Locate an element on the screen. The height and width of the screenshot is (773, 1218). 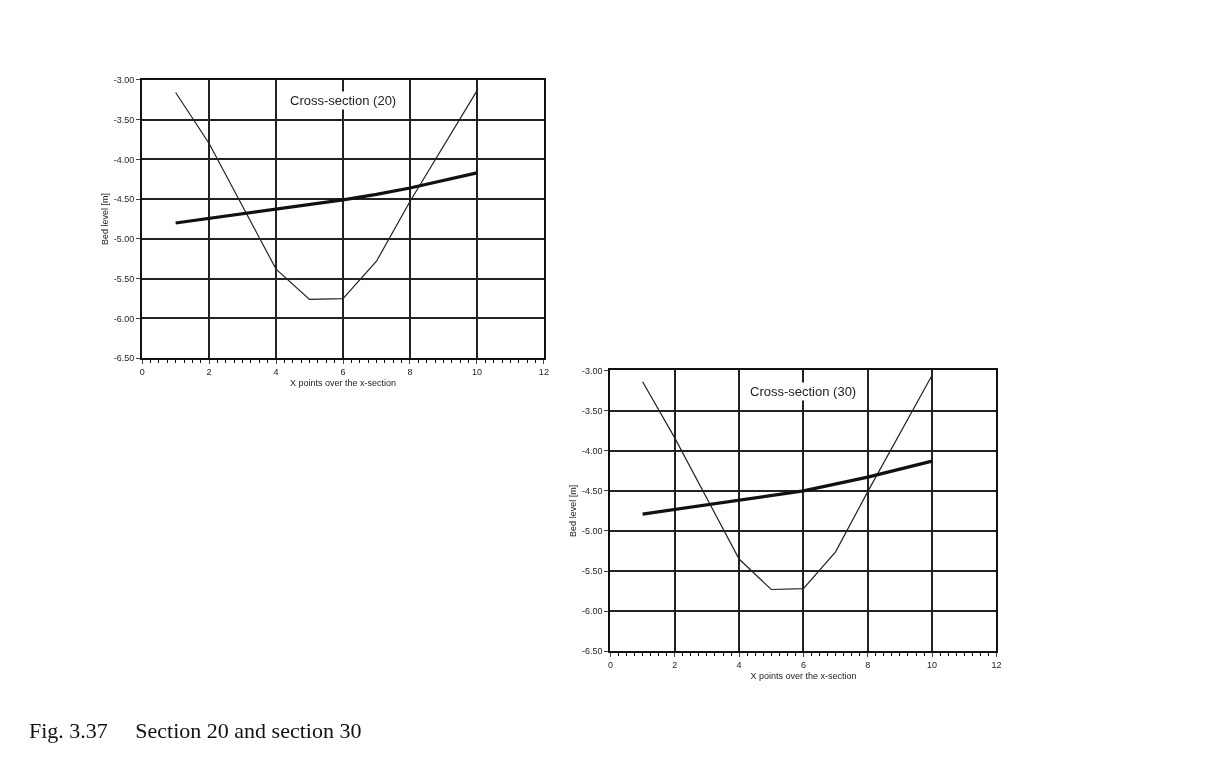
text: Cross-section (20) is located at coordinates (343, 100).